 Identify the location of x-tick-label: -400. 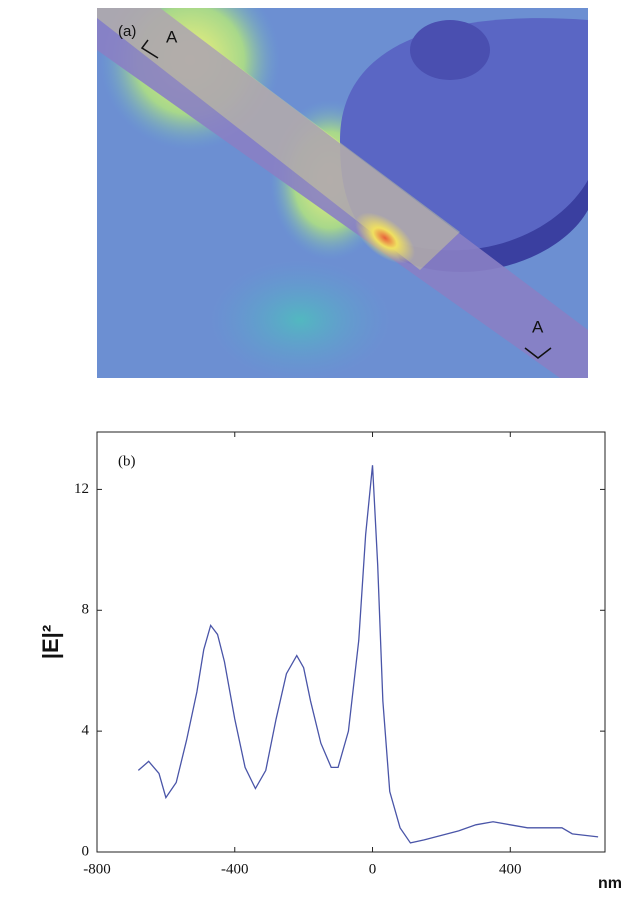
(235, 869).